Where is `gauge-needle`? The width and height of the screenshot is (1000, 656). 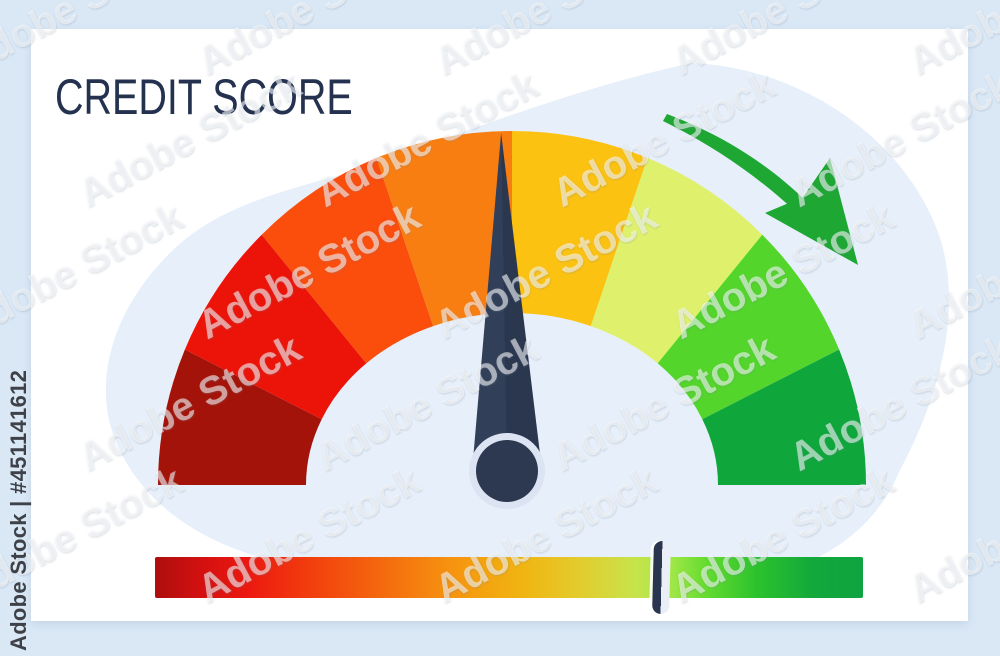
gauge-needle is located at coordinates (507, 321).